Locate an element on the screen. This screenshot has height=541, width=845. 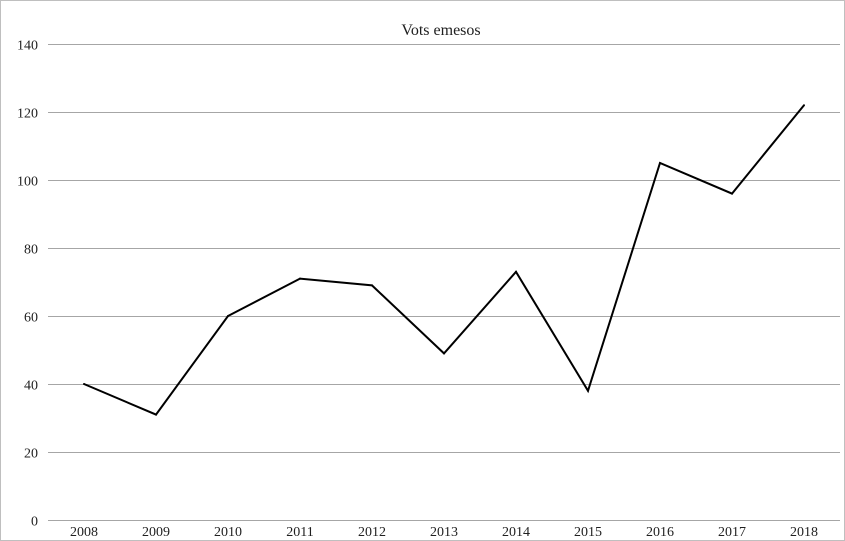
x-tick-label: 2014 is located at coordinates (516, 532).